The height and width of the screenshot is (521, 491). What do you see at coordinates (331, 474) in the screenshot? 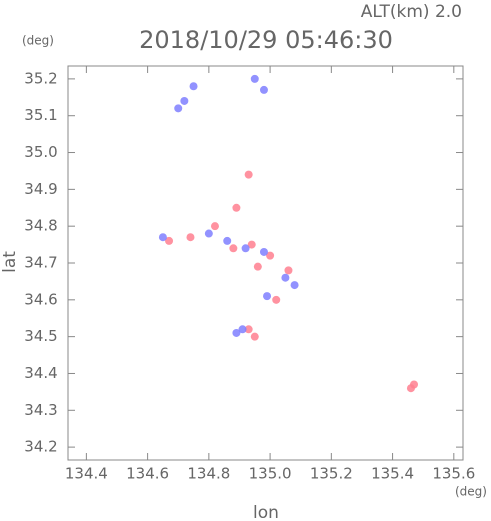
I see `x-tick-label: 135.2` at bounding box center [331, 474].